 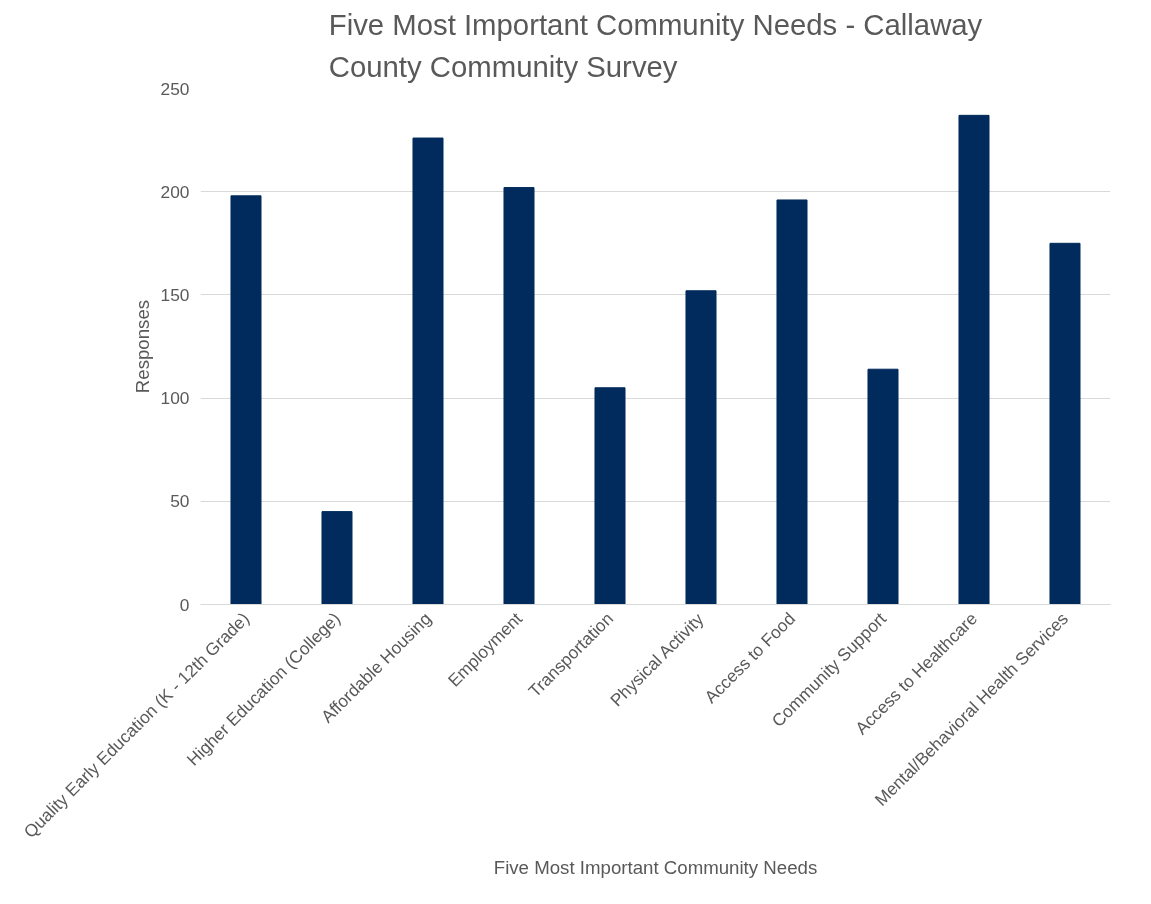 I want to click on y-tick-label: 50, so click(x=180, y=501).